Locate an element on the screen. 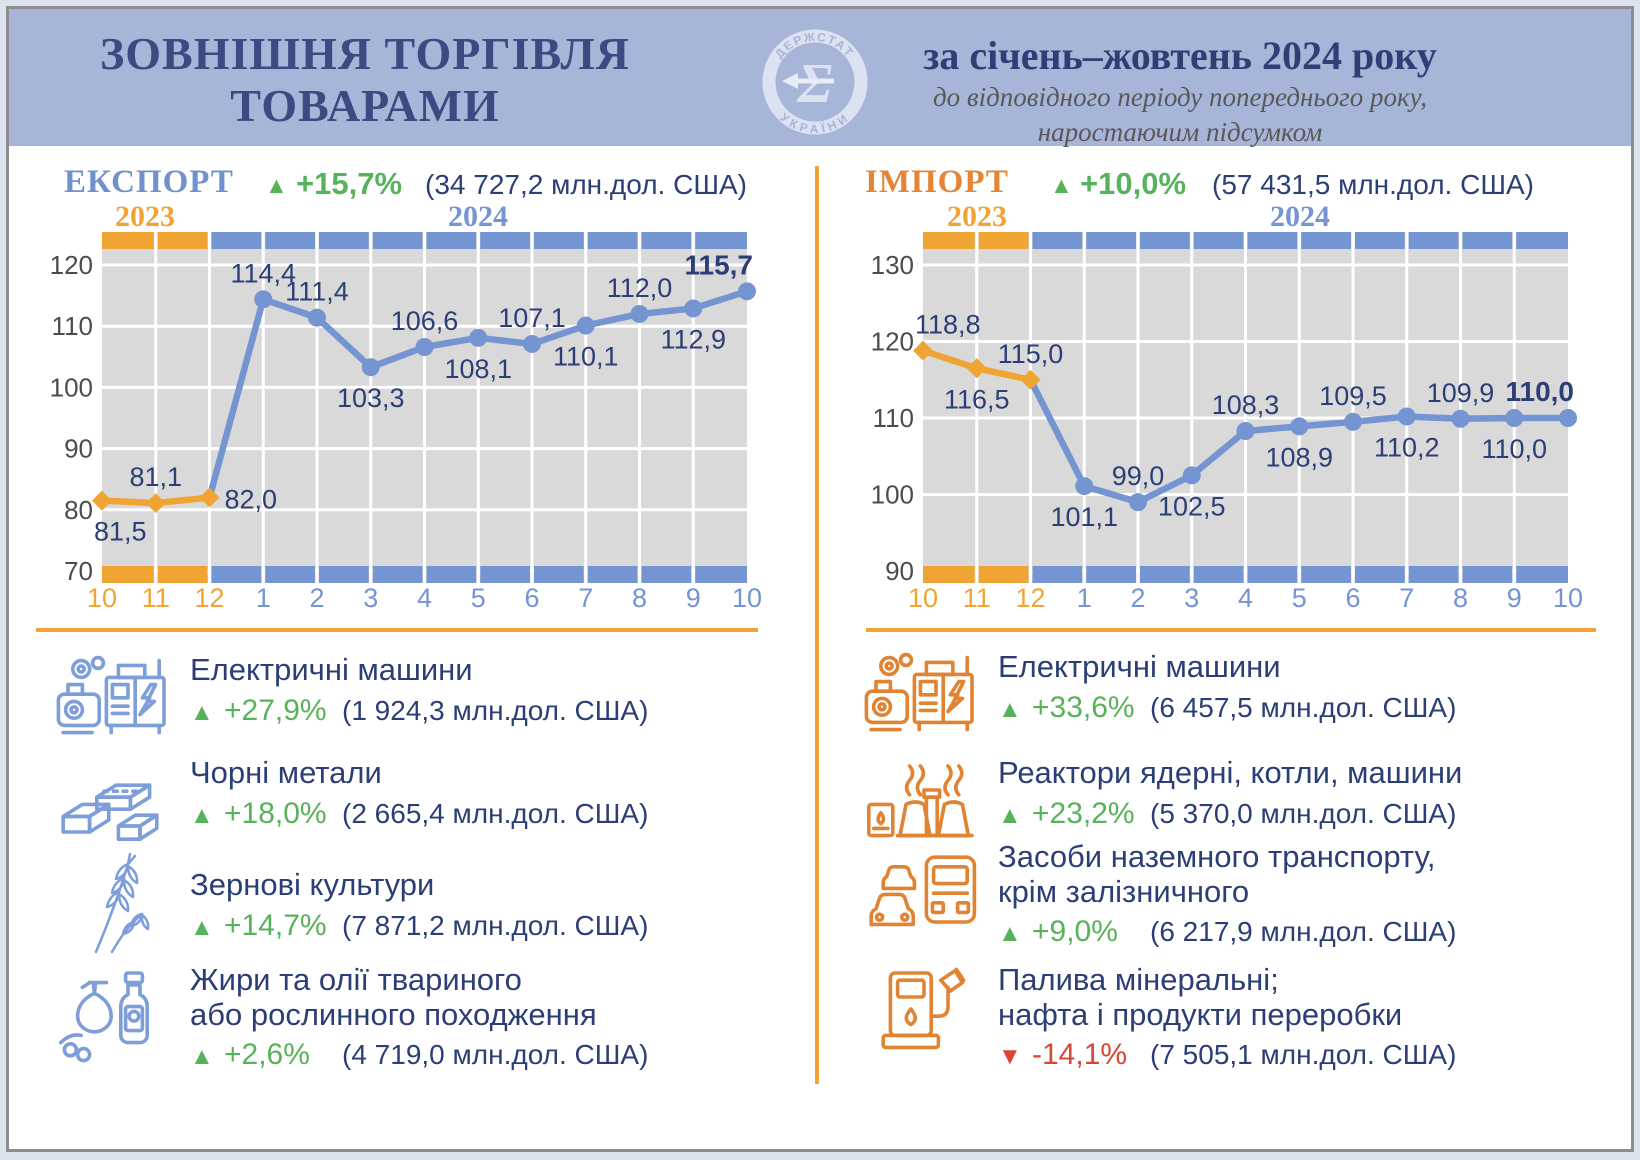 This screenshot has height=1160, width=1640. item-stats: ▲ +33,6% (6 457,5 млн.дол. США) is located at coordinates (1299, 708).